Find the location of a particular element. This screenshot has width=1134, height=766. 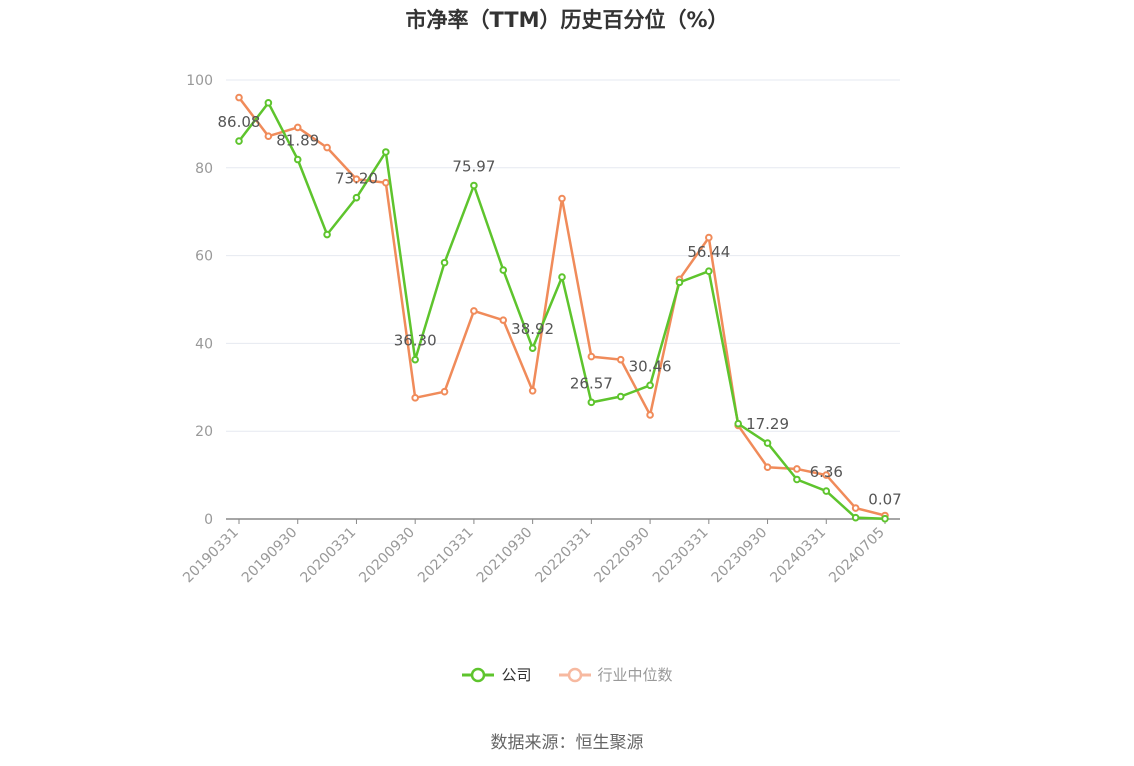

x-tick-label: 20190930 is located at coordinates (270, 556).